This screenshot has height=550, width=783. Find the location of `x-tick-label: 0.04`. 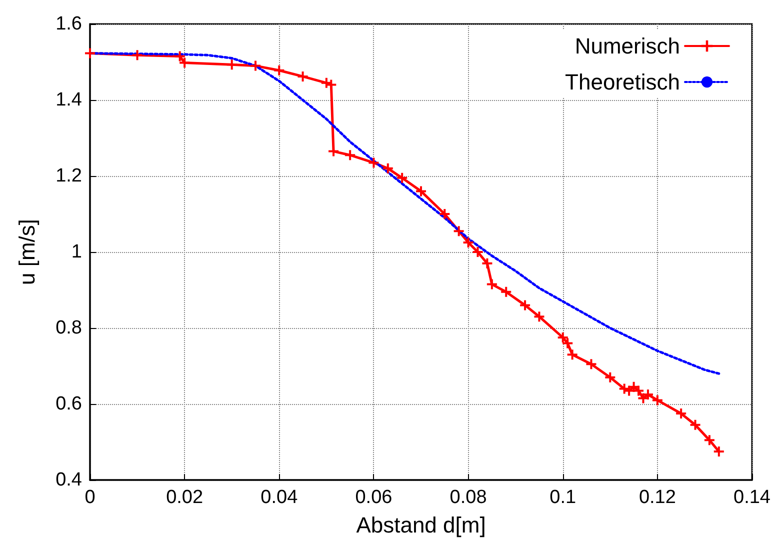

x-tick-label: 0.04 is located at coordinates (279, 497).